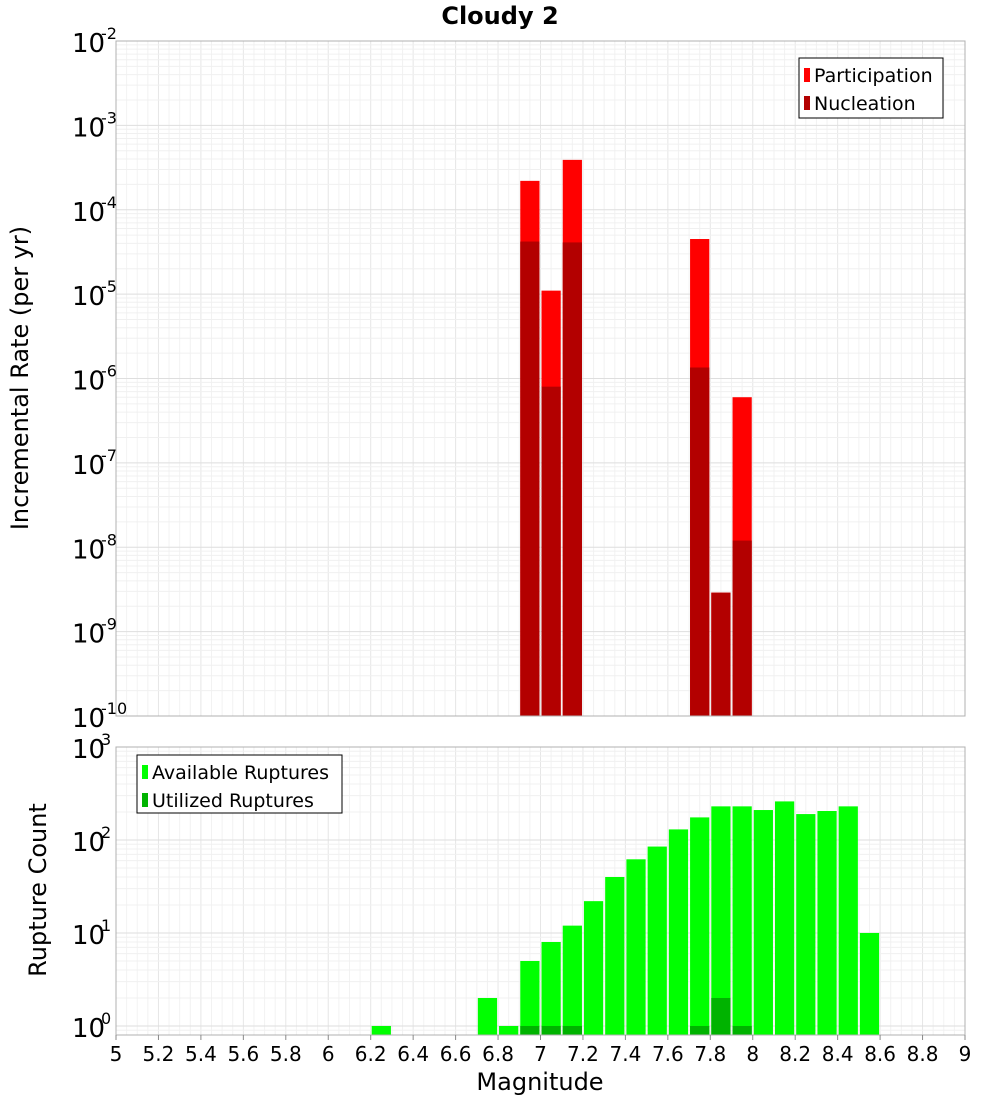 This screenshot has width=1000, height=1100. Describe the element at coordinates (456, 1054) in the screenshot. I see `x-tick-label: 6.6` at that location.